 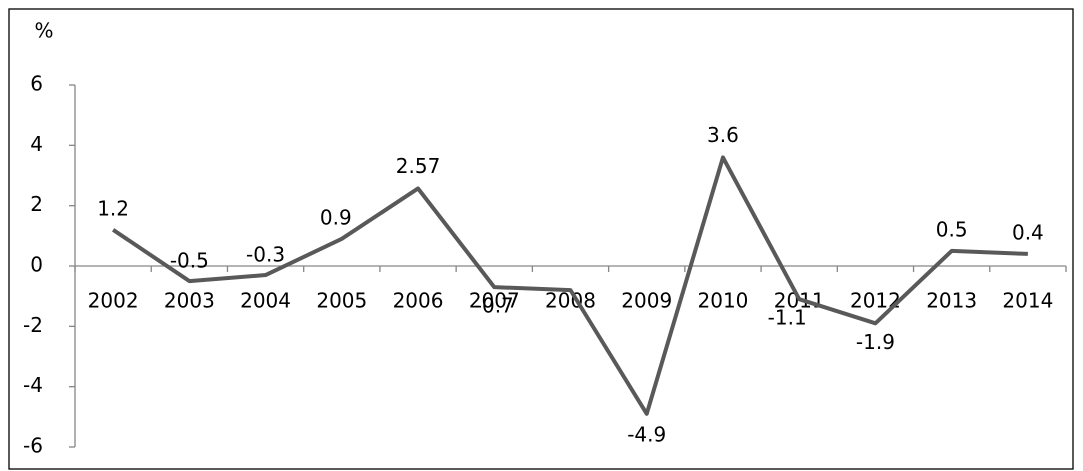 What do you see at coordinates (36, 265) in the screenshot?
I see `y-tick-label: 0` at bounding box center [36, 265].